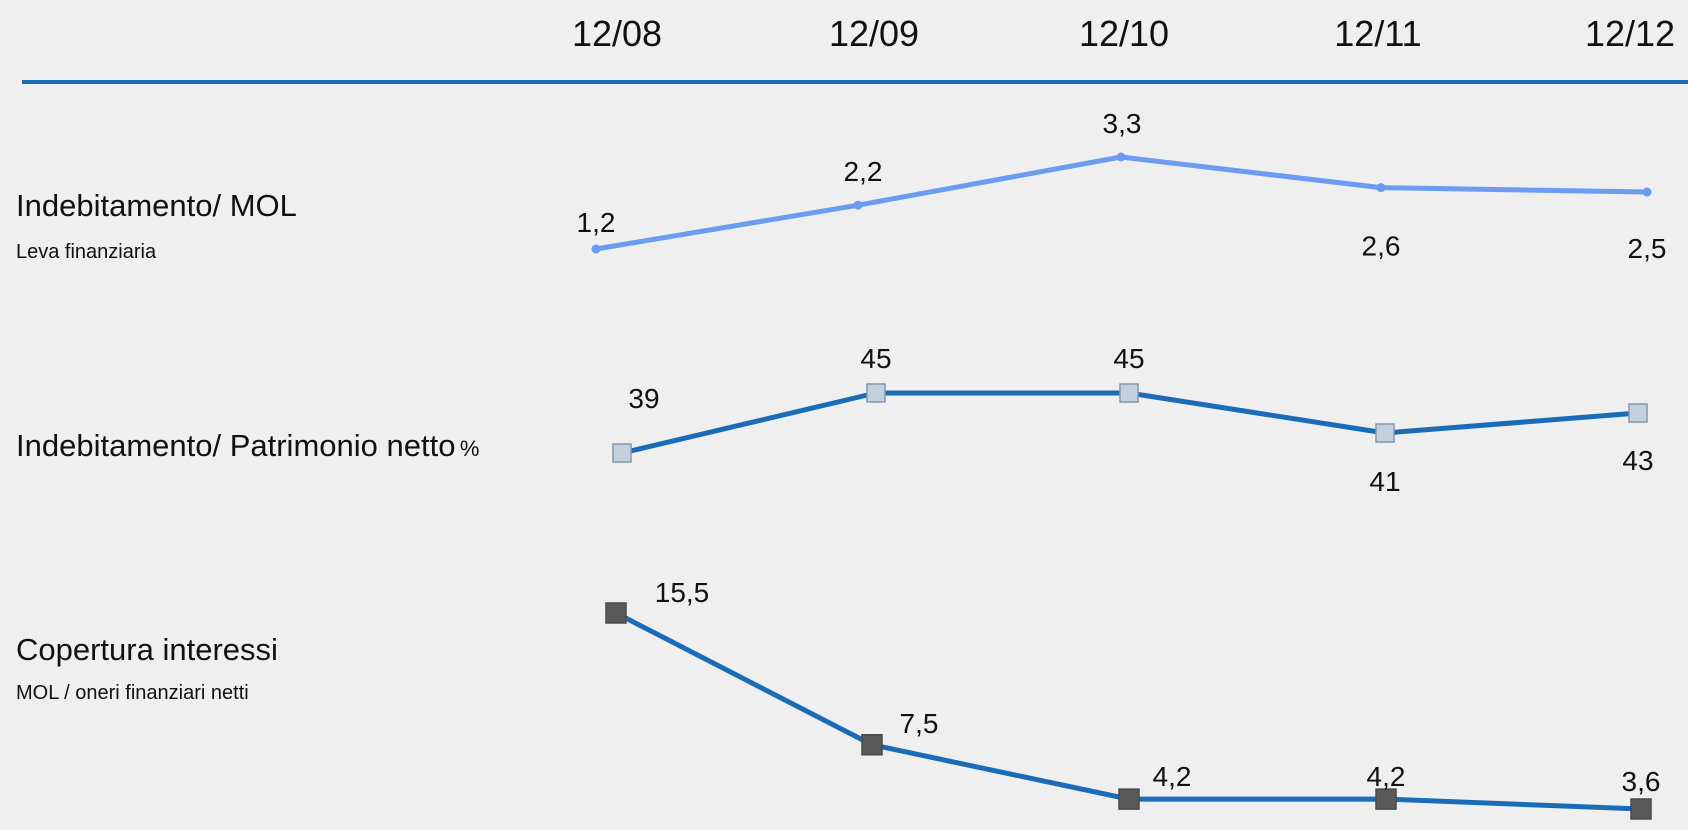 This screenshot has height=830, width=1688. I want to click on series-1-data-label: 2,6, so click(1381, 246).